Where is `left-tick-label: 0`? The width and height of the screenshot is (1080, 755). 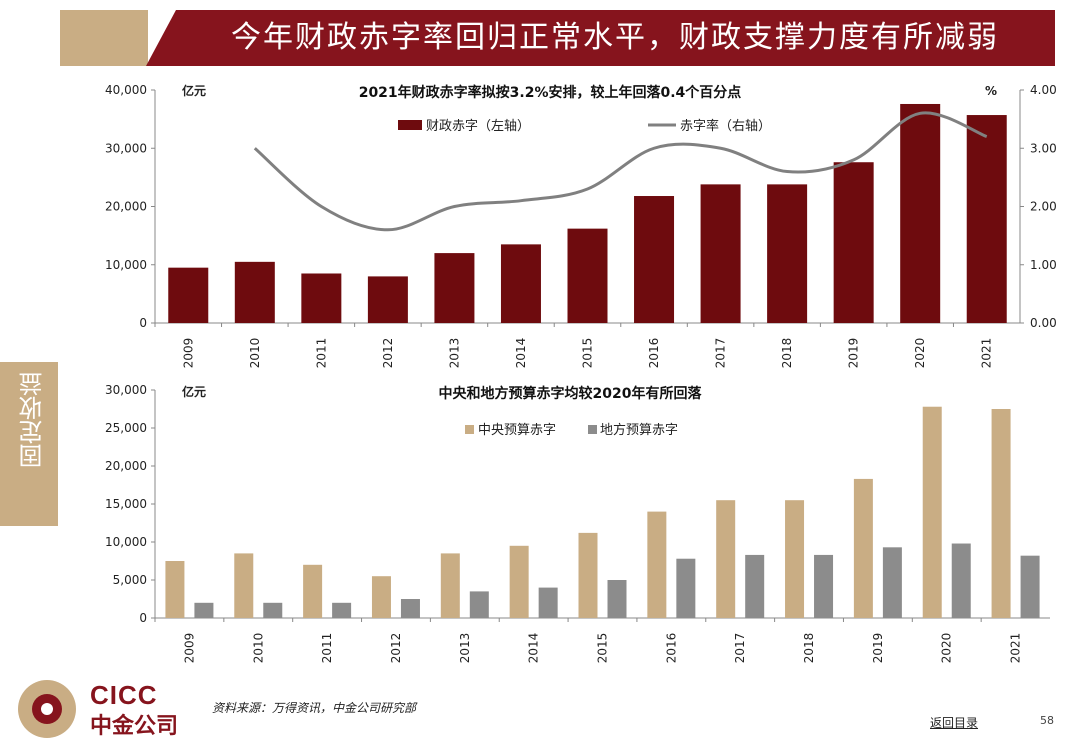 left-tick-label: 0 is located at coordinates (143, 323).